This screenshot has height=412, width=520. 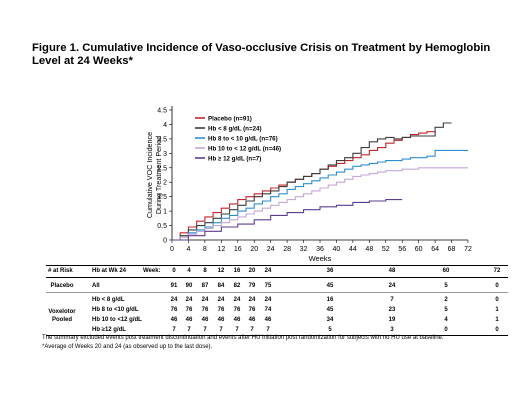 What do you see at coordinates (337, 249) in the screenshot?
I see `x-tick-label: 40` at bounding box center [337, 249].